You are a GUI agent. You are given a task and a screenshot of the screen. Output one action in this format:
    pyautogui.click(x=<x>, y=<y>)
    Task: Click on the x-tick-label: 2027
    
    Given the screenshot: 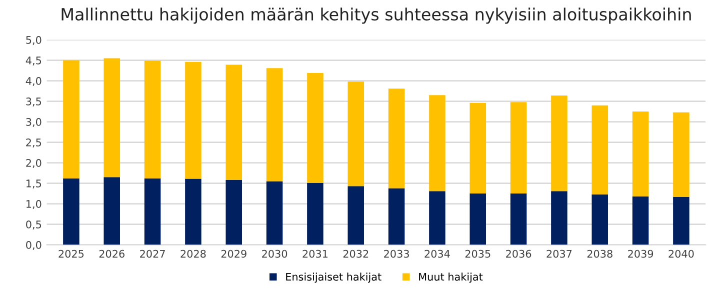 What is the action you would take?
    pyautogui.click(x=152, y=254)
    